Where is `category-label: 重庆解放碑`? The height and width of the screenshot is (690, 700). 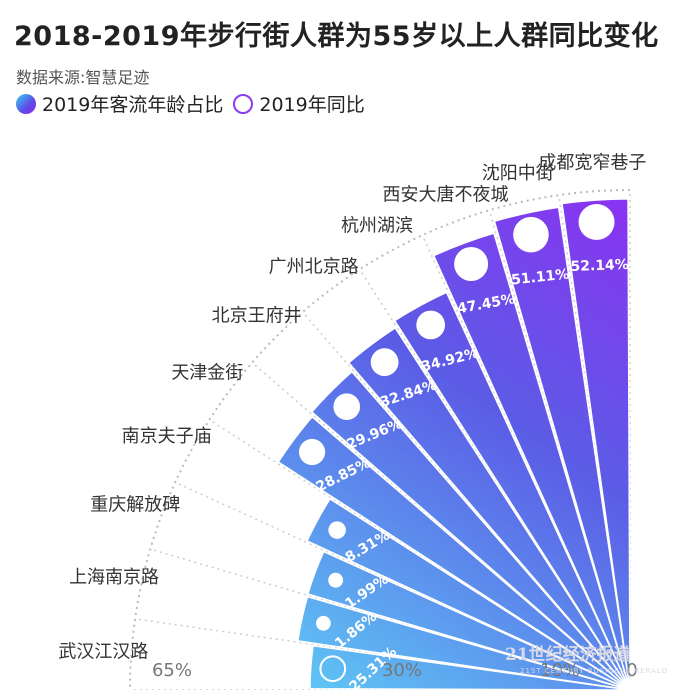
category-label: 重庆解放碑 is located at coordinates (135, 504).